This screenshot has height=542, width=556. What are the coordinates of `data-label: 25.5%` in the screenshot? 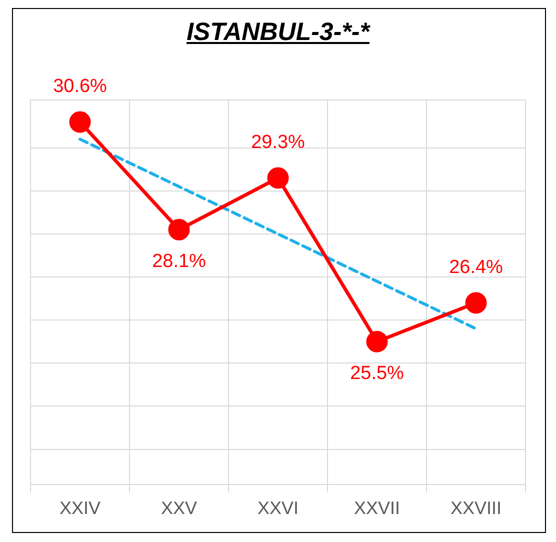 It's located at (377, 373).